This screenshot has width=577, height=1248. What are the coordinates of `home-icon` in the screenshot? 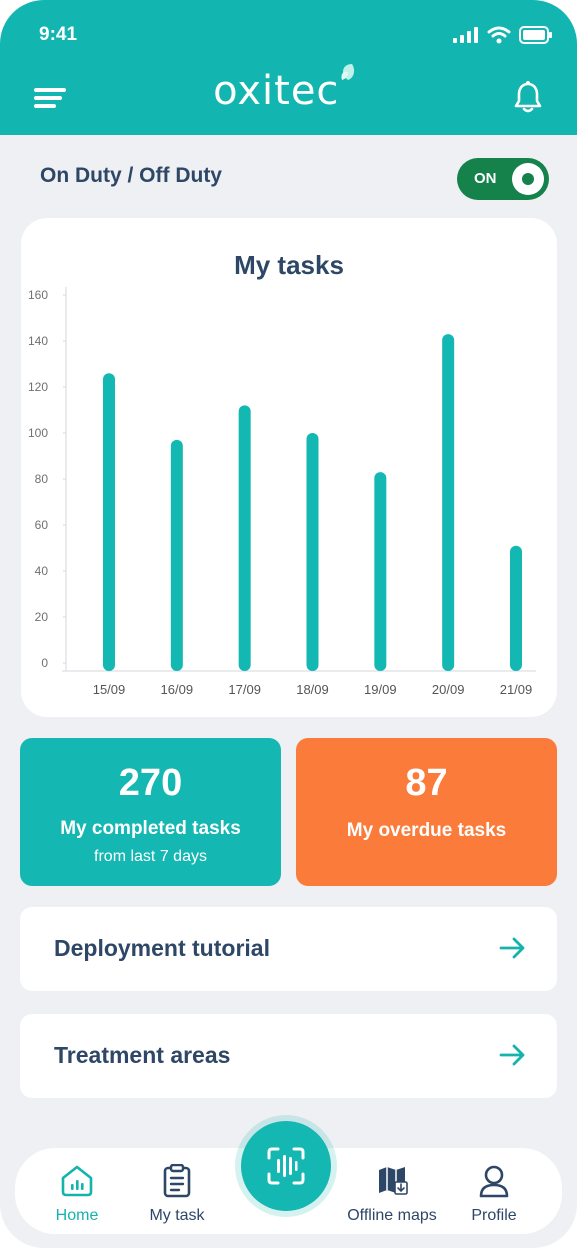 It's located at (77, 1181).